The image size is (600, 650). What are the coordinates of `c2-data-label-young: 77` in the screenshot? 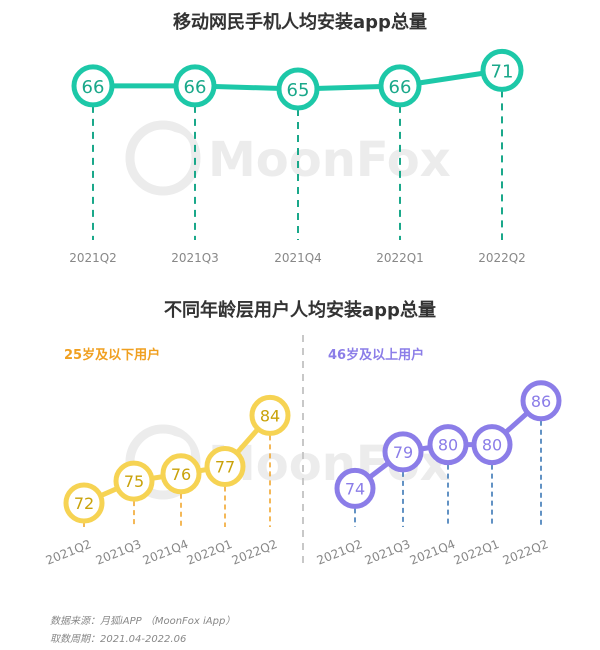 It's located at (225, 467).